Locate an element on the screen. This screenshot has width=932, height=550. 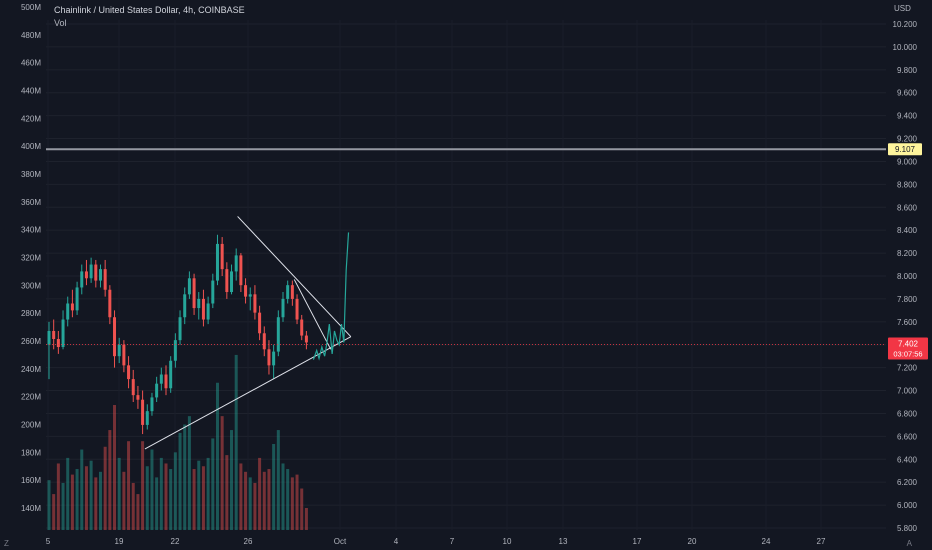
time-tick-label: 17 is located at coordinates (637, 541).